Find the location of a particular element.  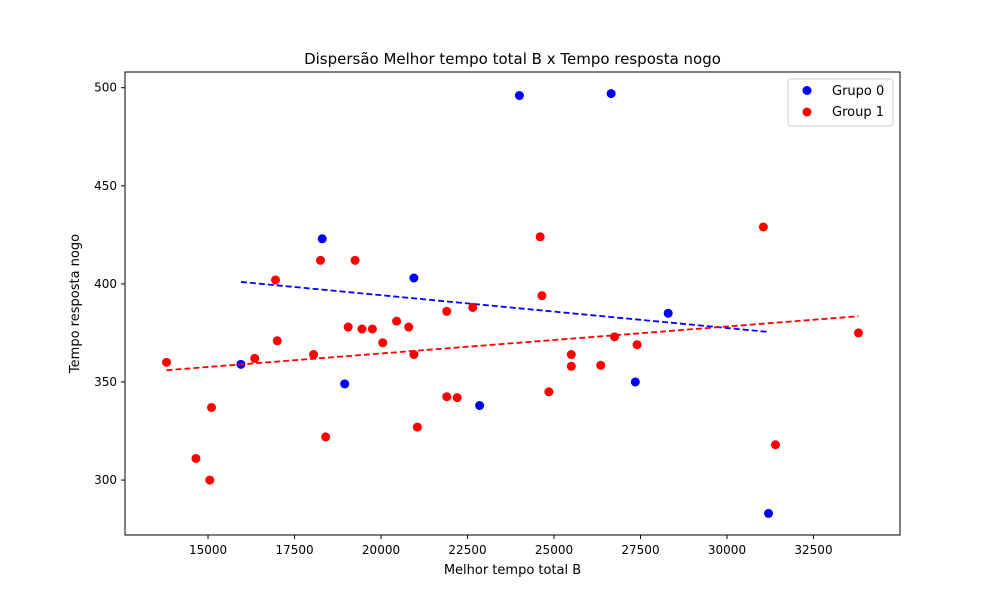

x-tick-label: 17500 is located at coordinates (294, 550).